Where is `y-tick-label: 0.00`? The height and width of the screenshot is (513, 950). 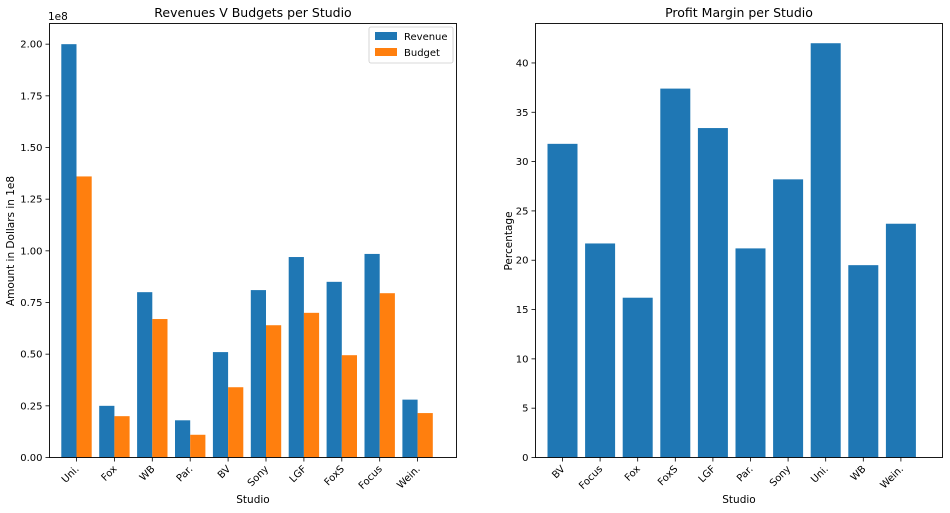 y-tick-label: 0.00 is located at coordinates (31, 458).